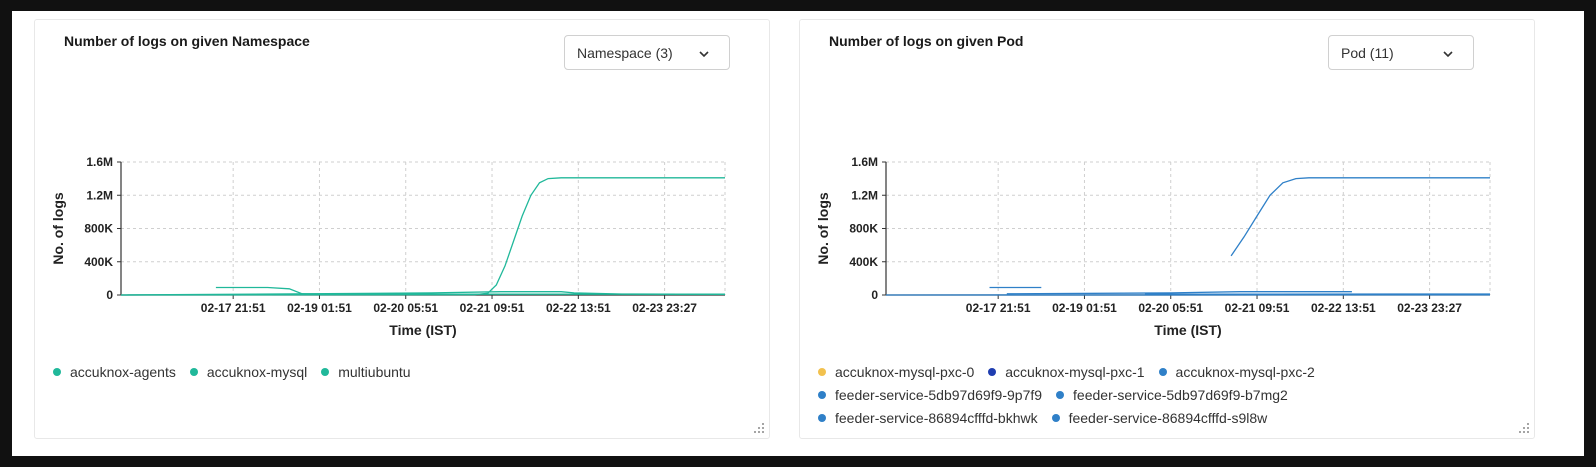 Image resolution: width=1596 pixels, height=467 pixels. What do you see at coordinates (926, 41) in the screenshot?
I see `panel-title: Number of logs on given Pod` at bounding box center [926, 41].